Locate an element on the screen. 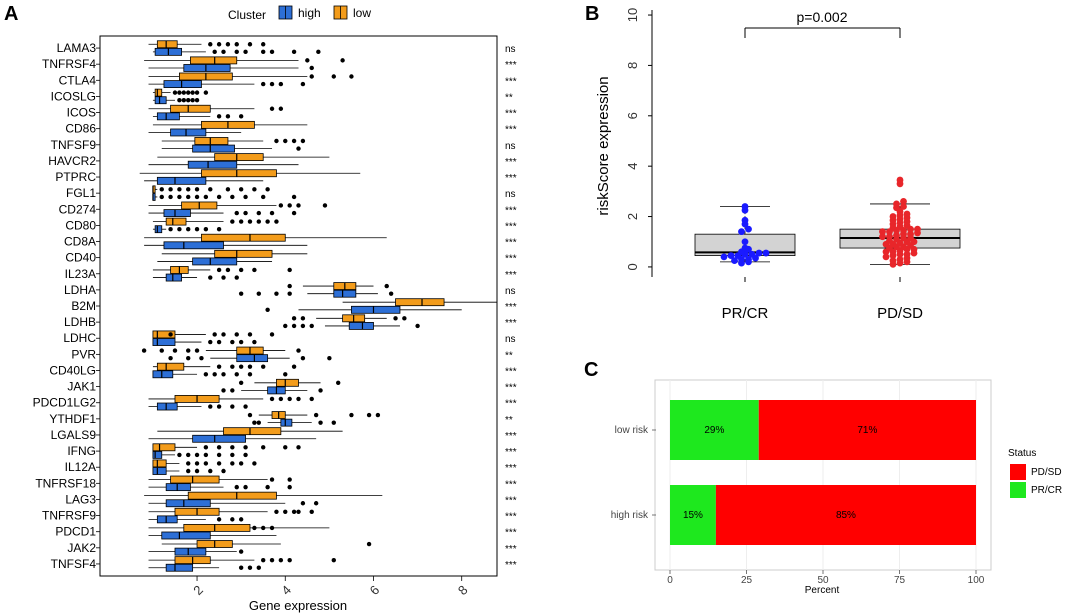 This screenshot has height=615, width=1065. box-icoslg-high-outlier is located at coordinates (192, 100).